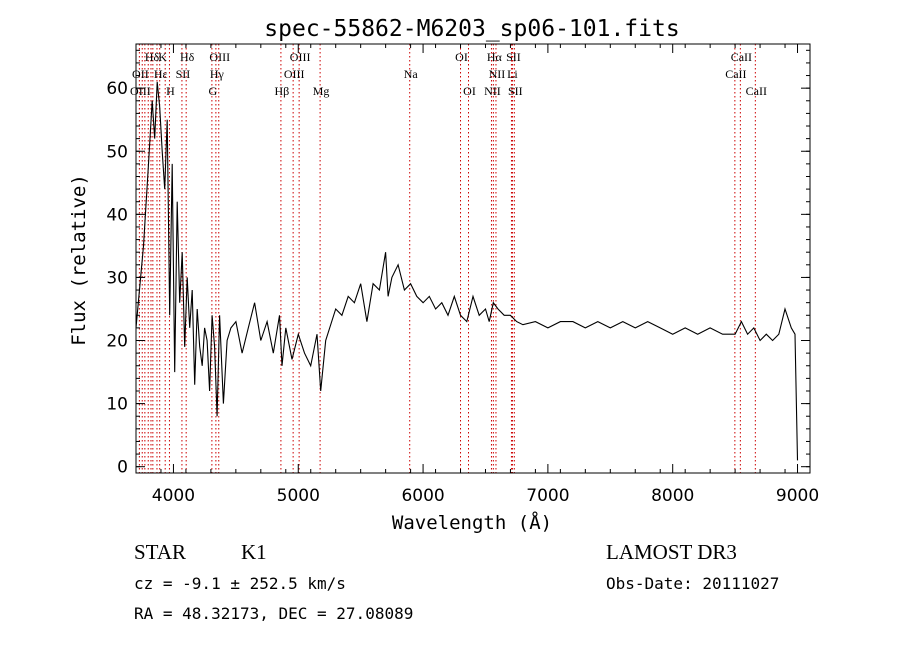 This screenshot has width=900, height=649. I want to click on y-tick-label: 10, so click(117, 405).